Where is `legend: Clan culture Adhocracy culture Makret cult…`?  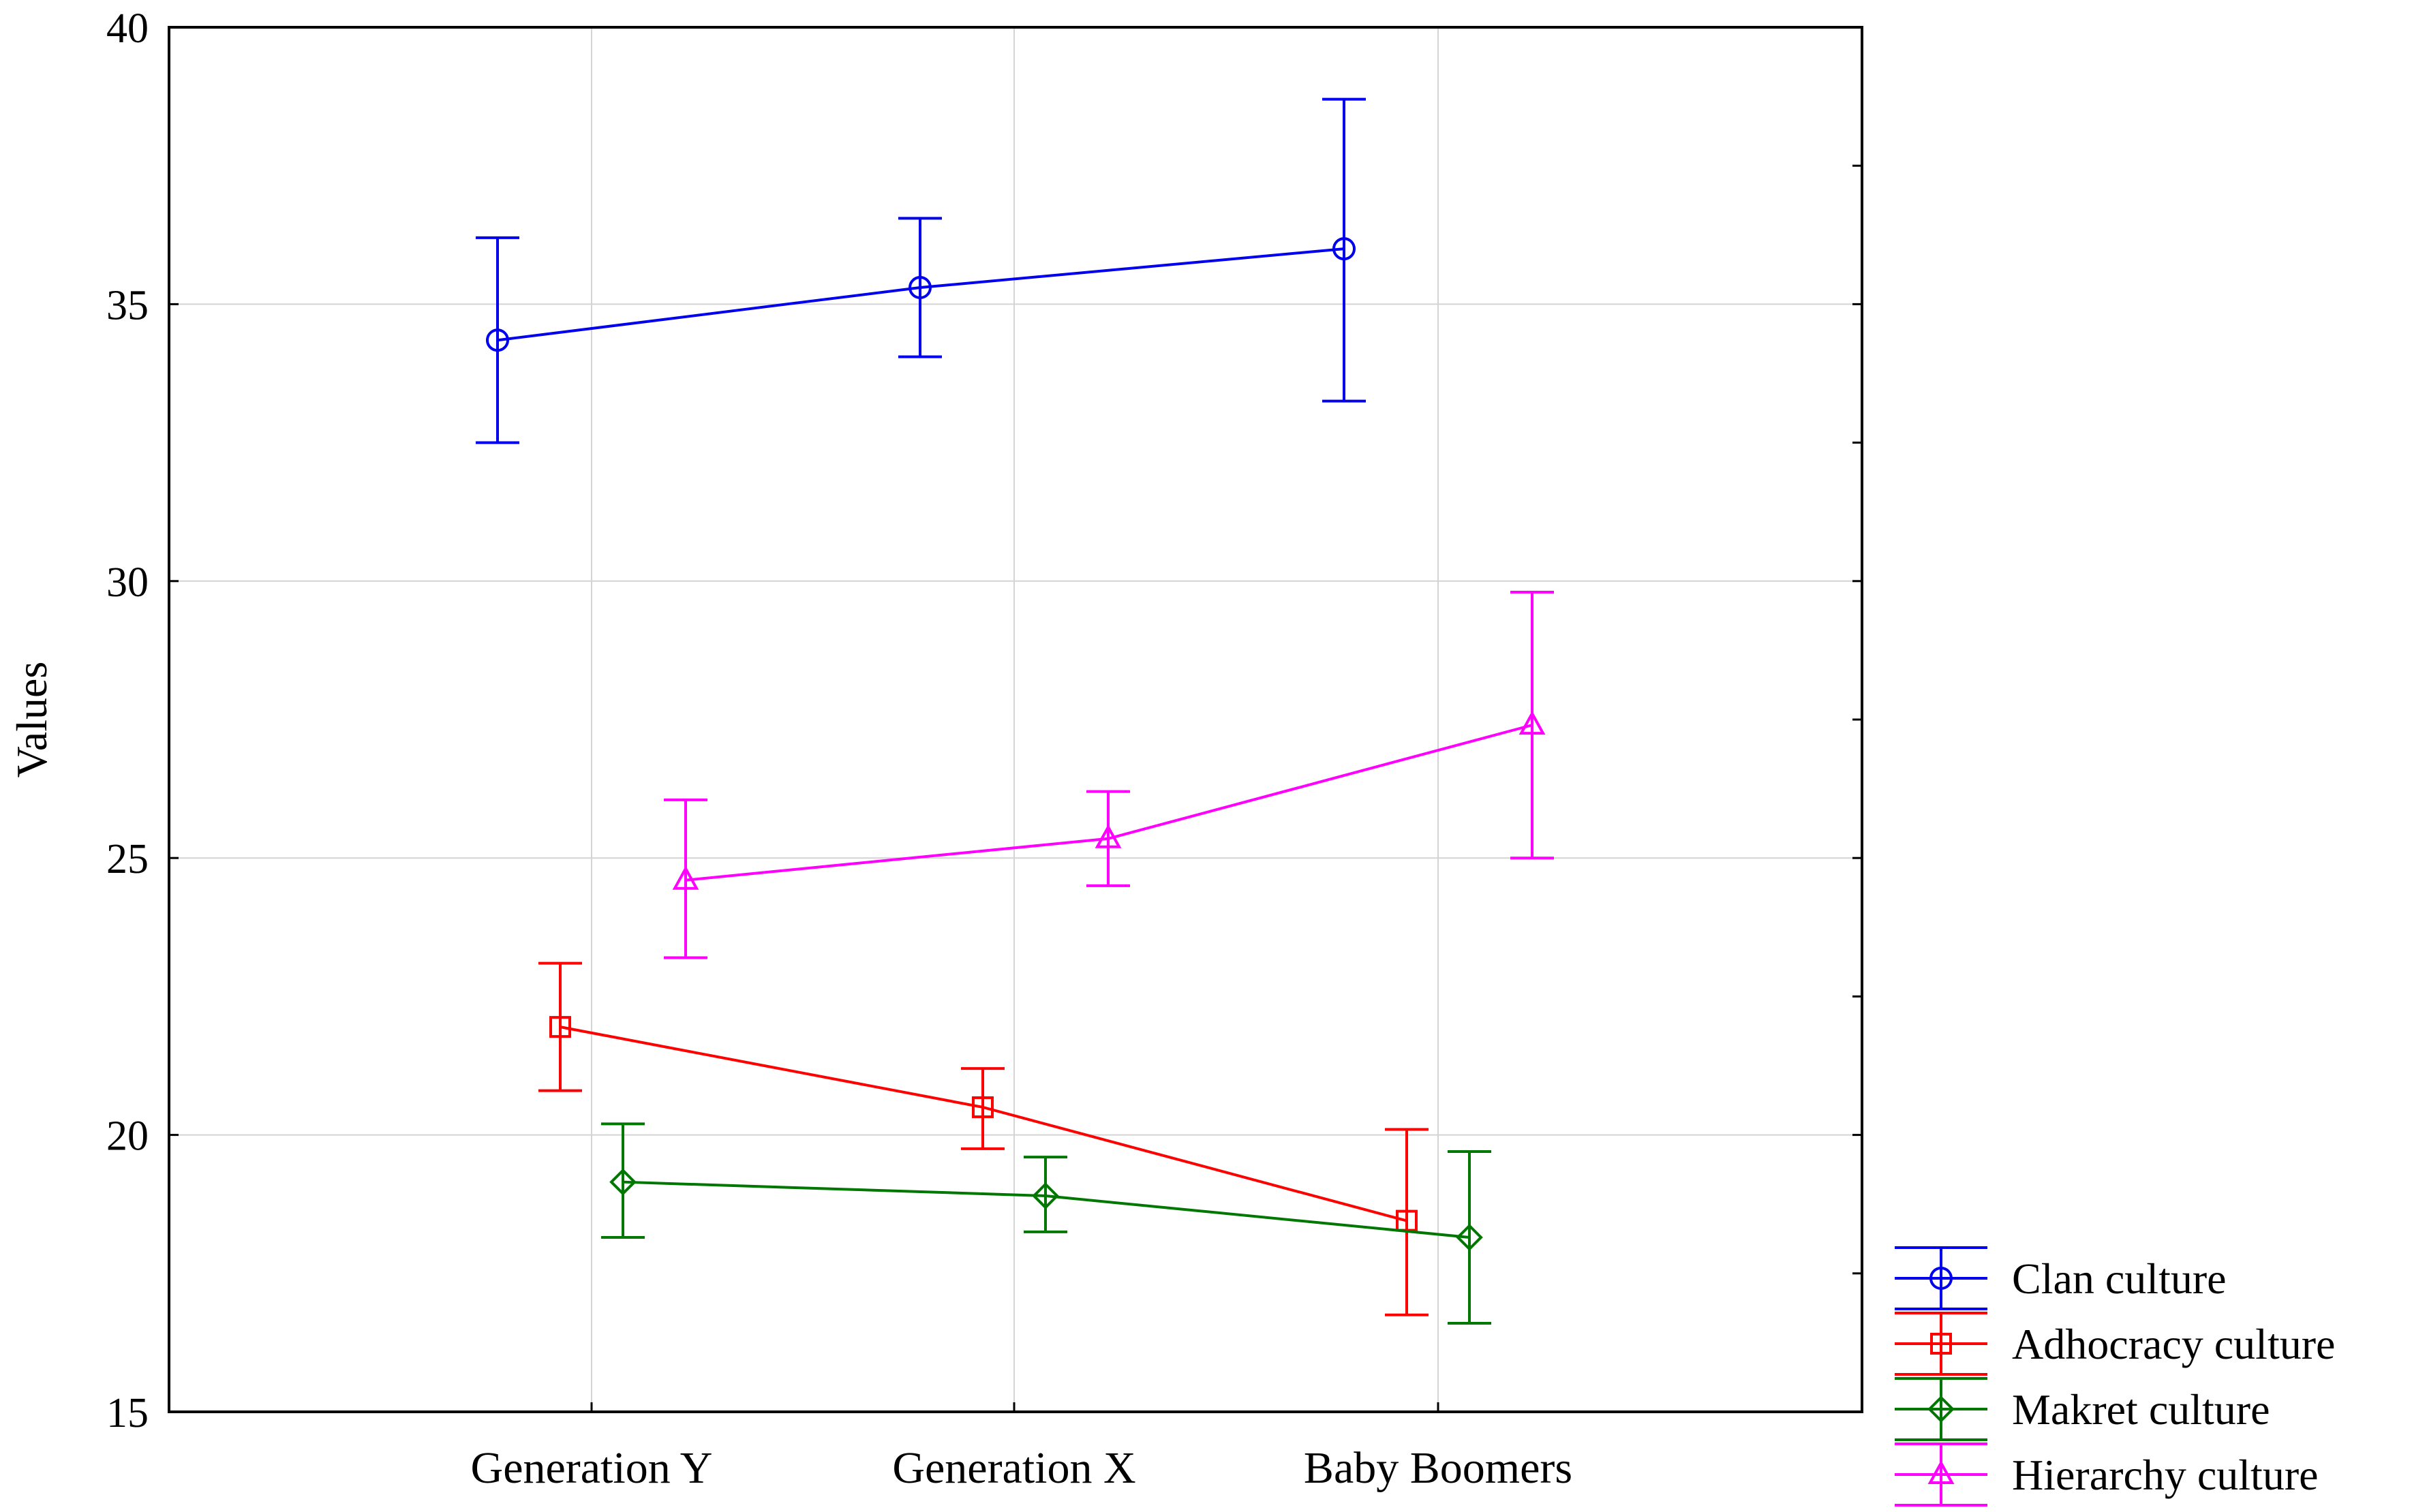 legend: Clan culture Adhocracy culture Makret cult… is located at coordinates (2115, 1376).